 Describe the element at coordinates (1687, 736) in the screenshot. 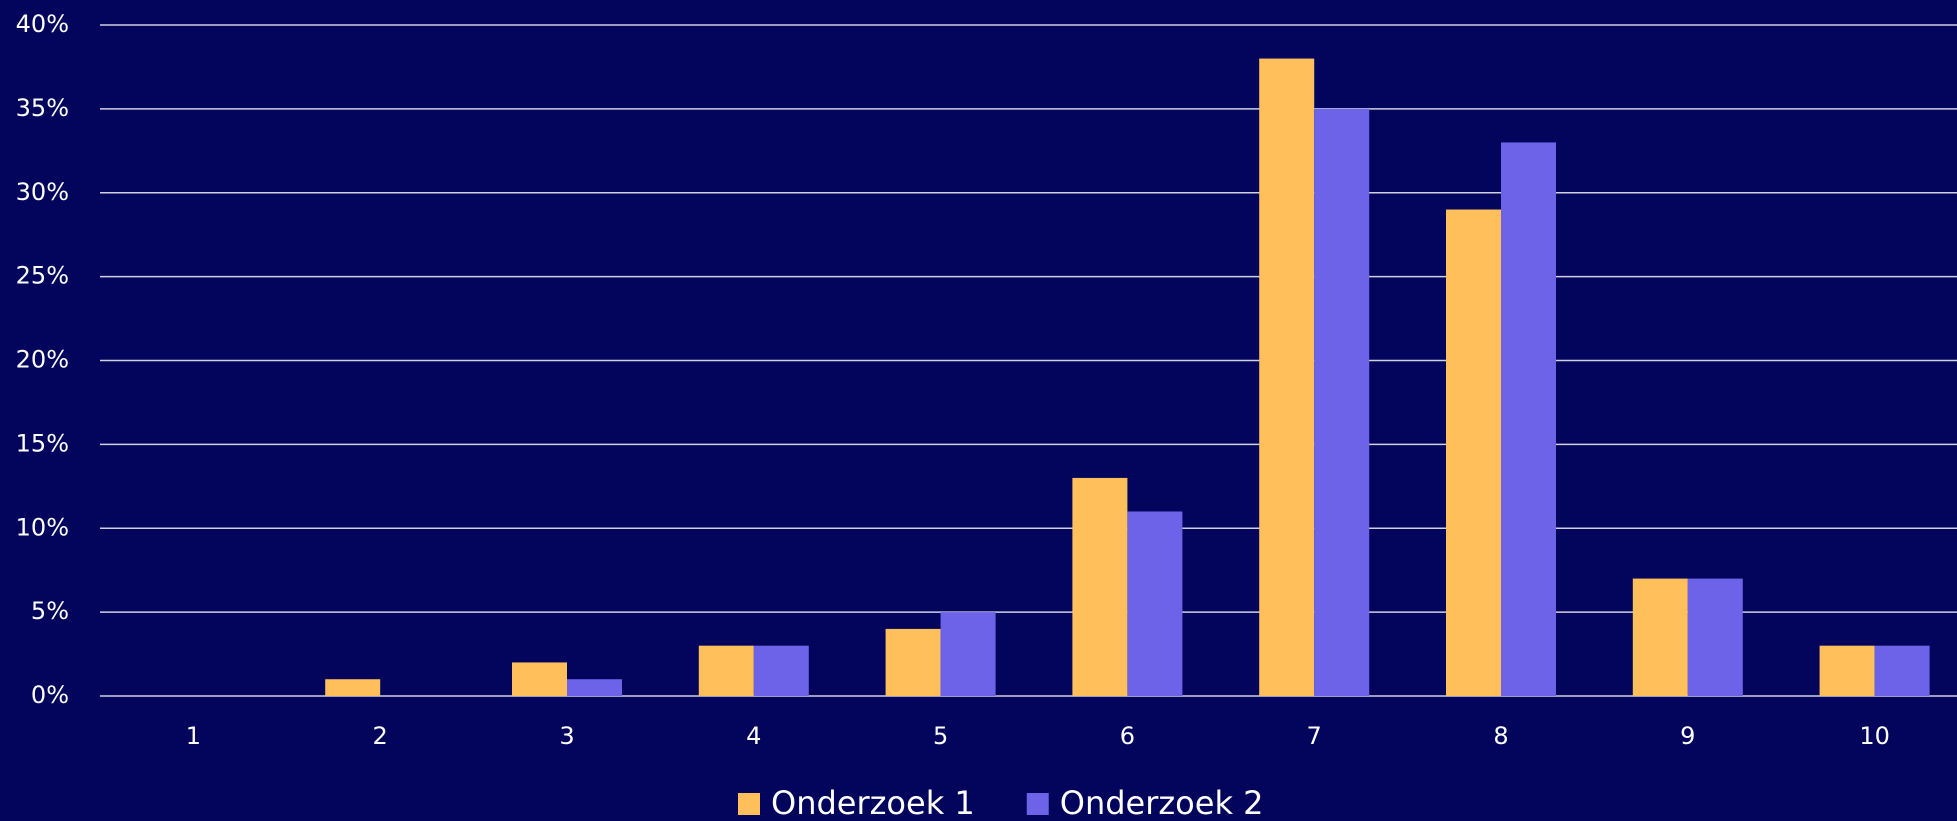

I see `x-tick-label: 9` at that location.